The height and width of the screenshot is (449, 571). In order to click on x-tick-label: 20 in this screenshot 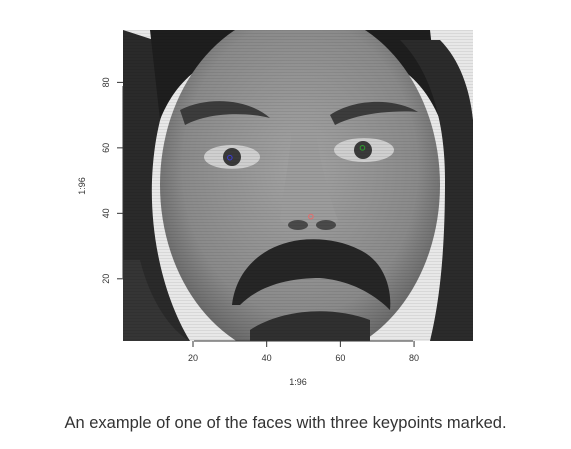, I will do `click(193, 358)`.